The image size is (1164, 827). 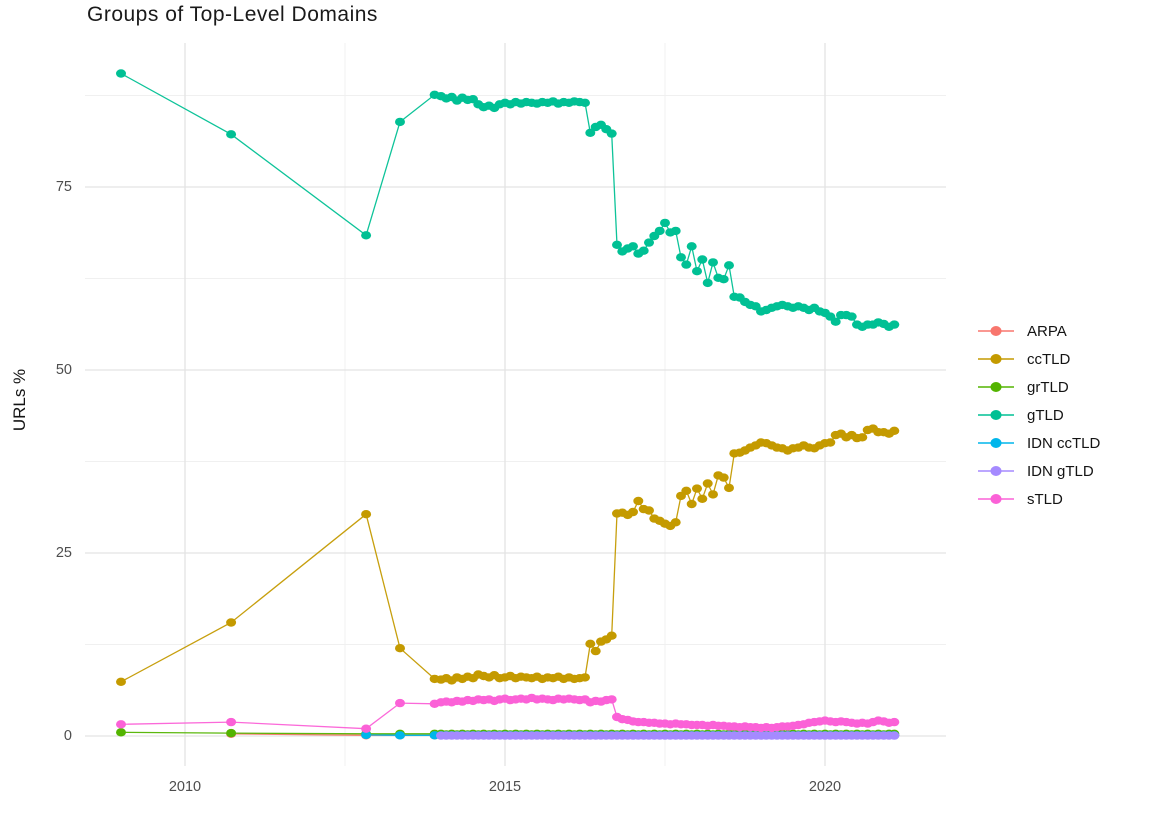 What do you see at coordinates (508, 713) in the screenshot?
I see `series-points-sTLD` at bounding box center [508, 713].